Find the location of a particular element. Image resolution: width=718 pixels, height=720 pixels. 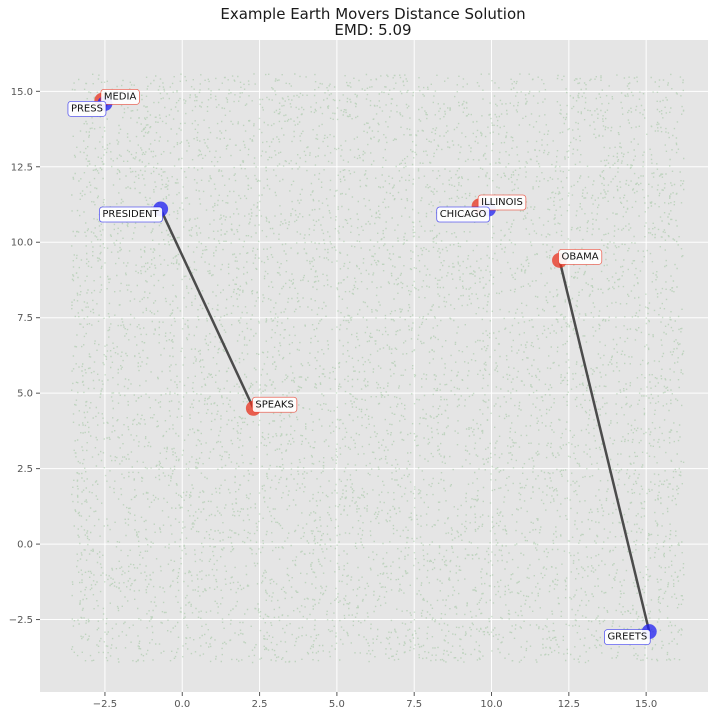

obama-label: OBAMA is located at coordinates (580, 256).